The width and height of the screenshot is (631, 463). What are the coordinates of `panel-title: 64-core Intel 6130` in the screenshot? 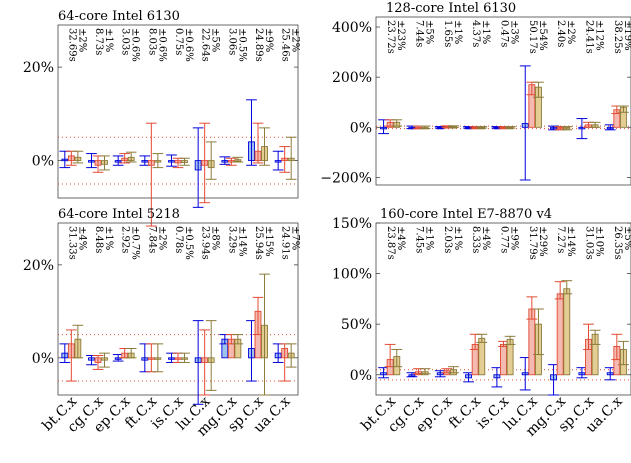 It's located at (119, 16).